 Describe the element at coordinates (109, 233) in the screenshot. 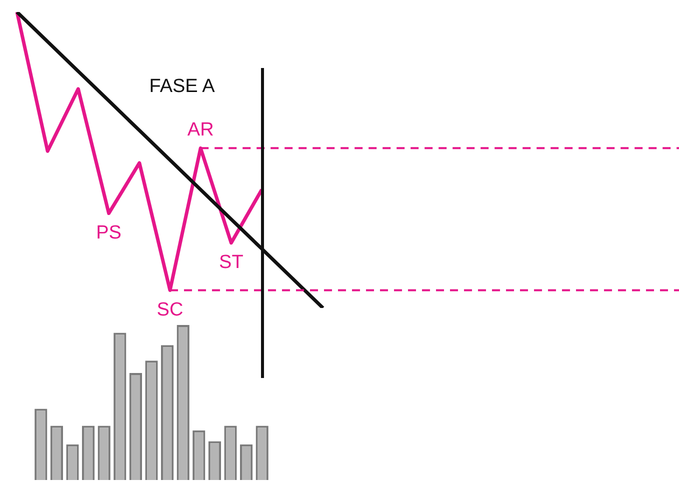

I see `annotation: PS` at that location.